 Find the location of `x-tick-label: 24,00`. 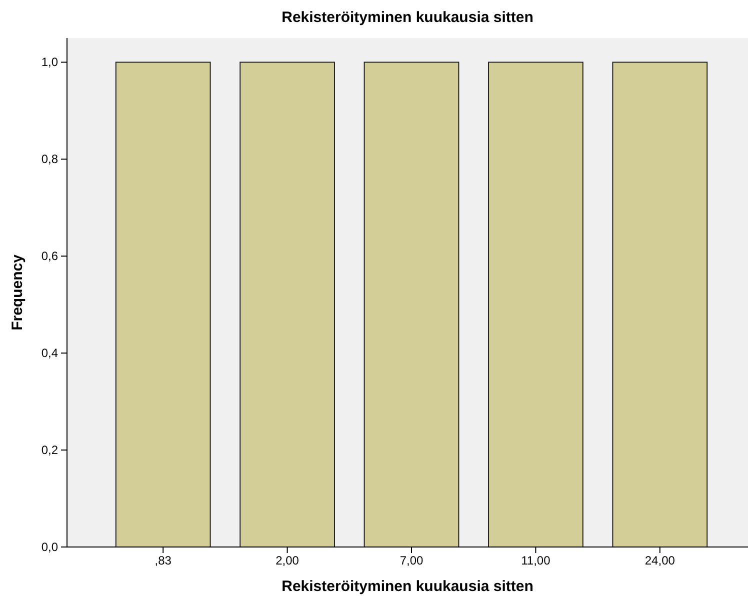

x-tick-label: 24,00 is located at coordinates (660, 561).